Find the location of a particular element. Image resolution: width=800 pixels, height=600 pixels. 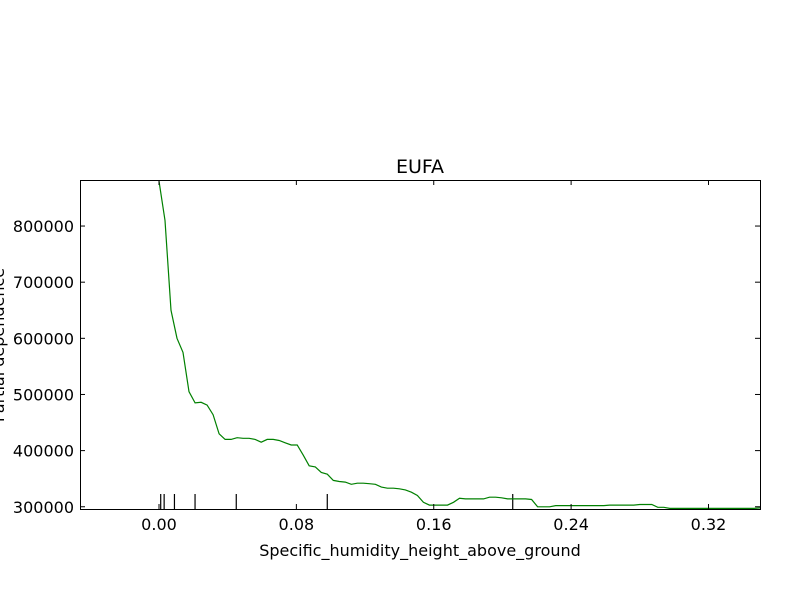

x-tick-label: 0.24 is located at coordinates (571, 524).